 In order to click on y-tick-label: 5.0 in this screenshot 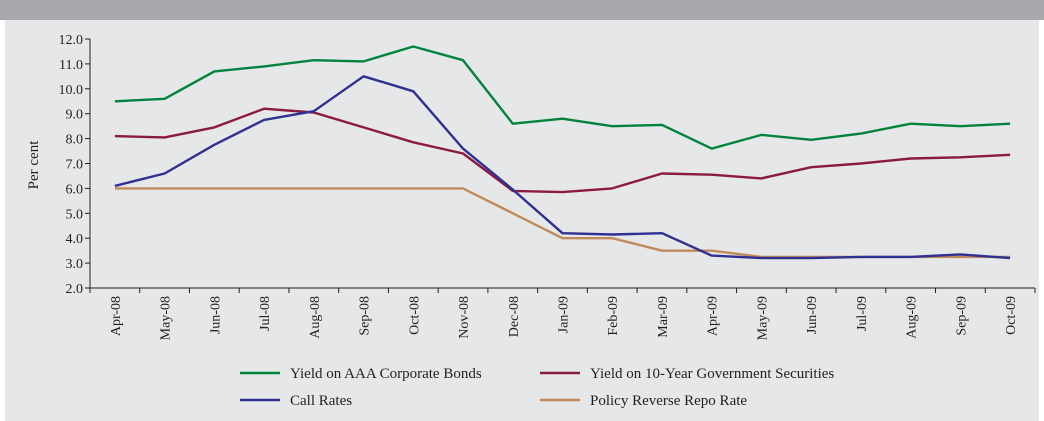, I will do `click(75, 214)`.